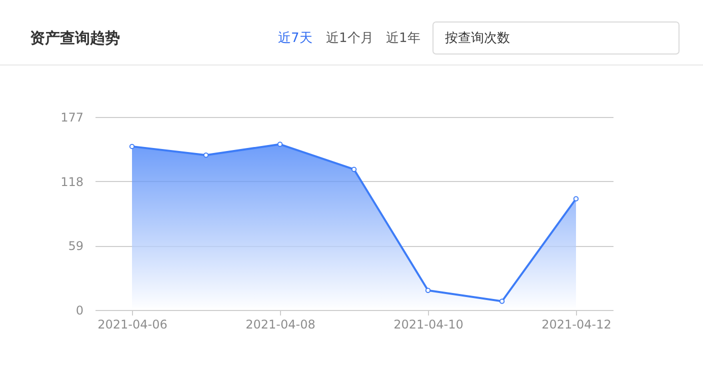  I want to click on text: 近1个月, so click(350, 38).